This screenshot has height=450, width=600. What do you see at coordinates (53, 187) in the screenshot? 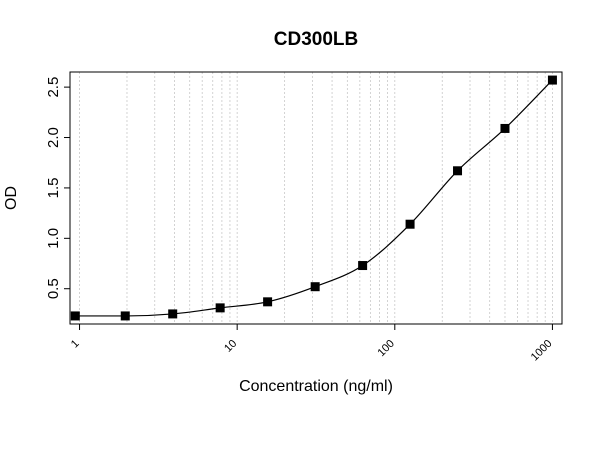
I see `y-tick-label: 1.5` at bounding box center [53, 187].